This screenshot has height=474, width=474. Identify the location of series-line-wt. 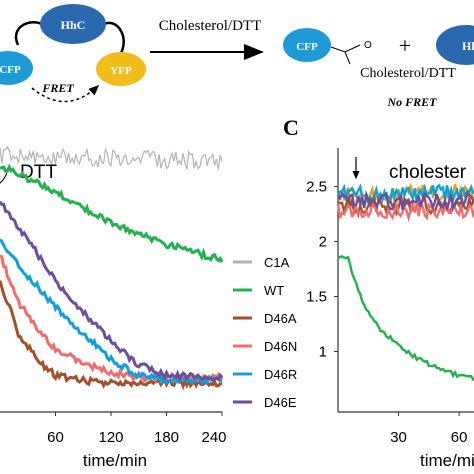
(112, 213).